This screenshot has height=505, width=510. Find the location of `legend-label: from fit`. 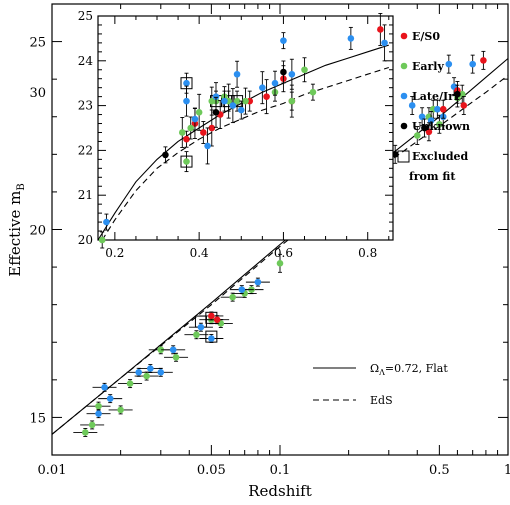

legend-label: from fit is located at coordinates (432, 176).